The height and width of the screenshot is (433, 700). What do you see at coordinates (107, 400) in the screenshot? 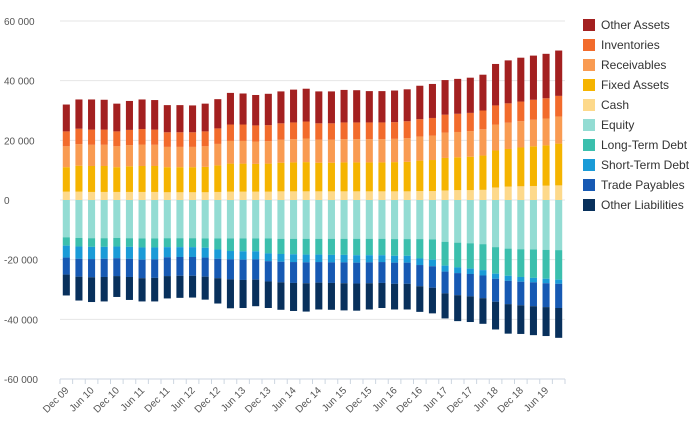
I see `x-tick-label: Dec 10` at bounding box center [107, 400].